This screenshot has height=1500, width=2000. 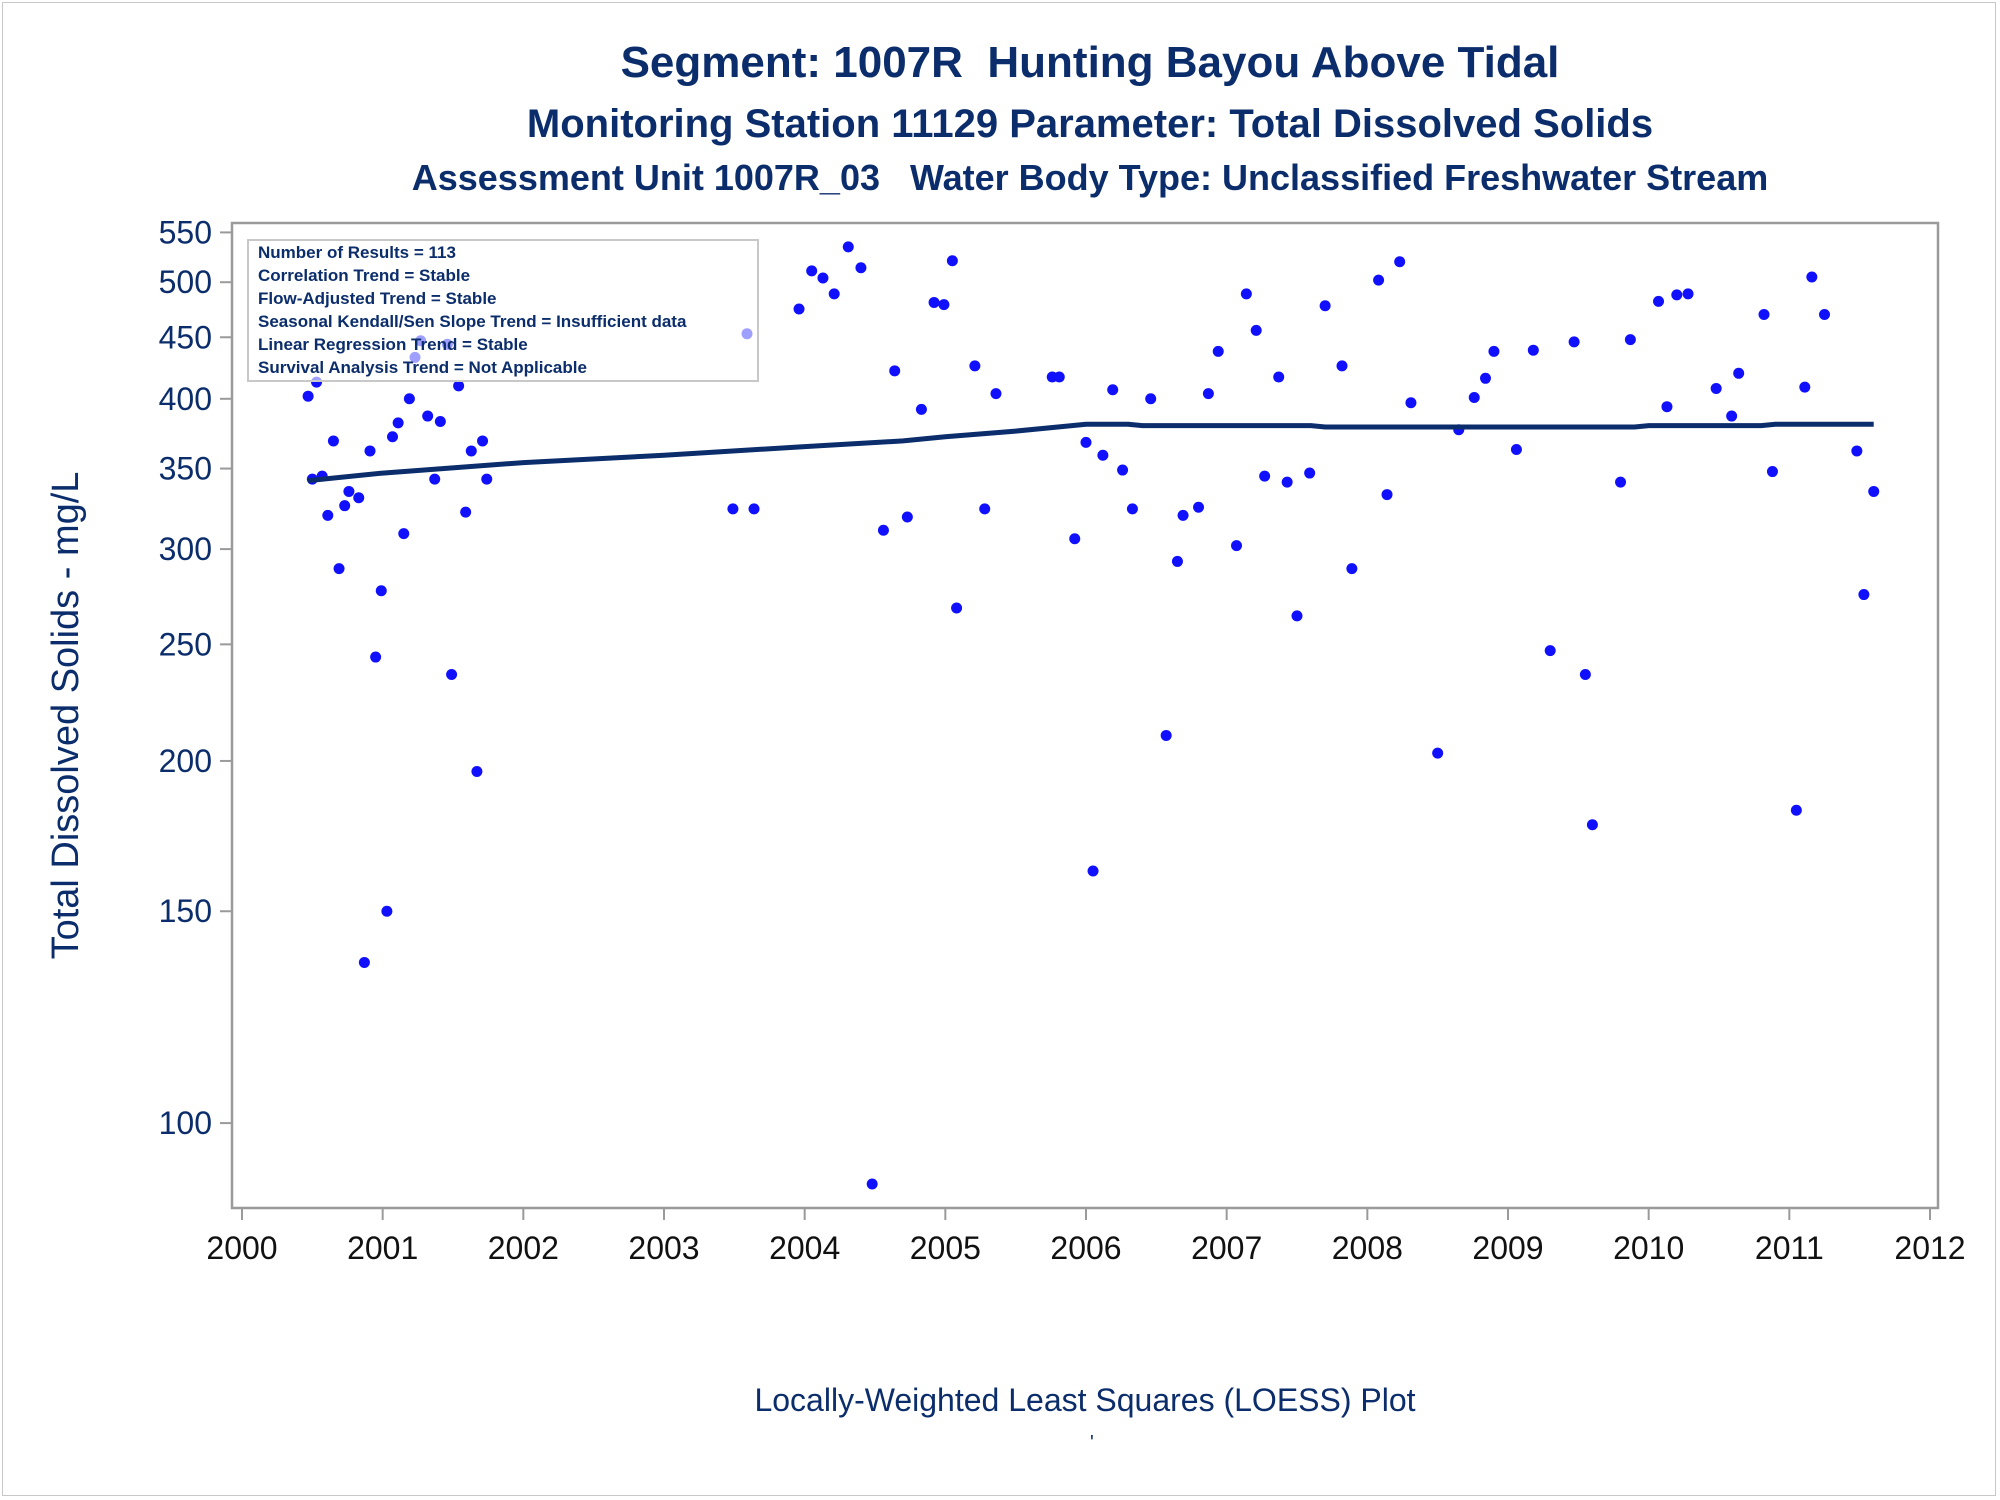 I want to click on legend-entry-1: Correlation Trend = Stable, so click(x=364, y=275).